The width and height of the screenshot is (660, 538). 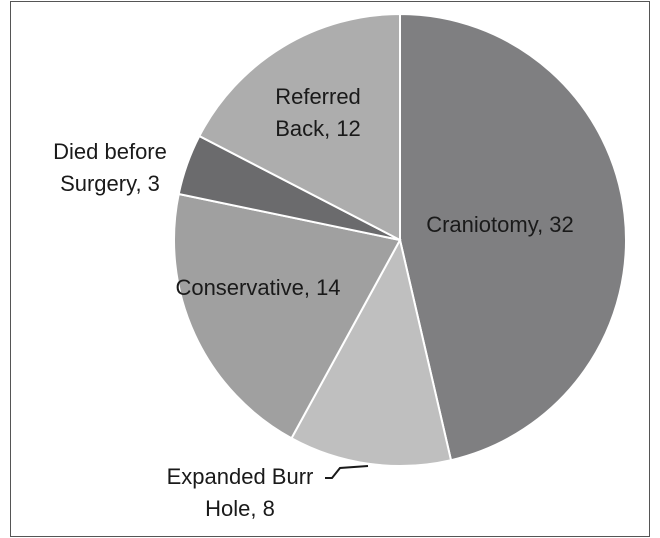 What do you see at coordinates (240, 492) in the screenshot?
I see `slice-label: Expanded Burr Hole, 8` at bounding box center [240, 492].